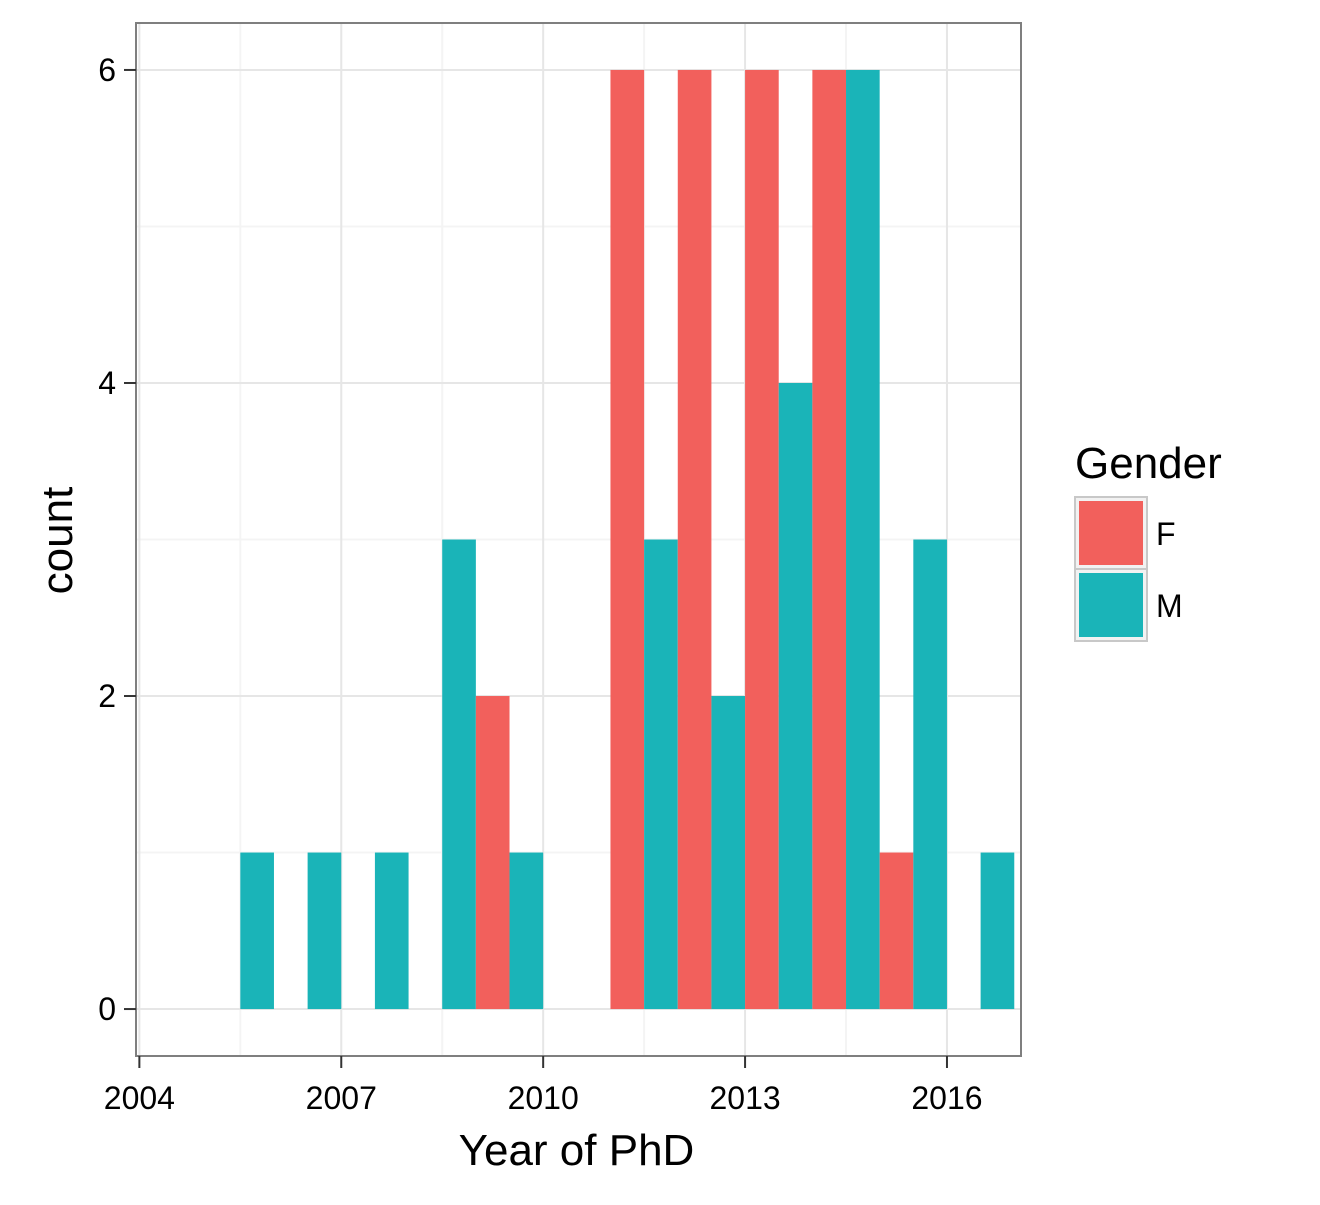  I want to click on y-tick-label: 2, so click(107, 696).